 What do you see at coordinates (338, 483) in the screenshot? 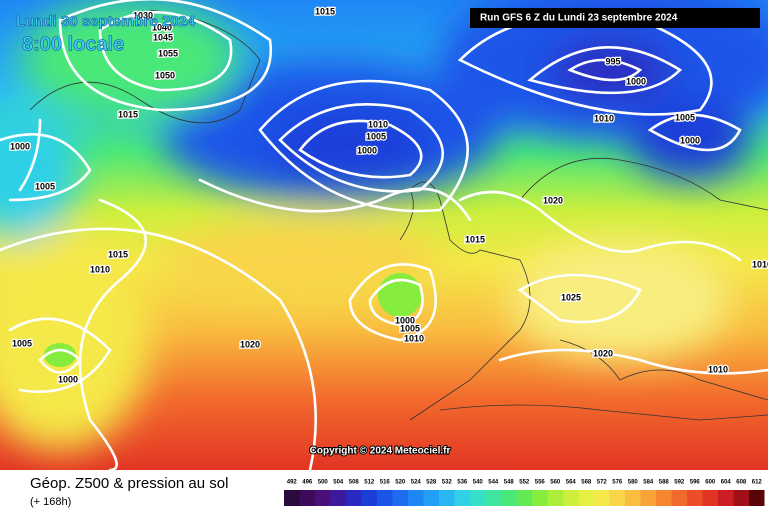
I see `scale-label: 504` at bounding box center [338, 483].